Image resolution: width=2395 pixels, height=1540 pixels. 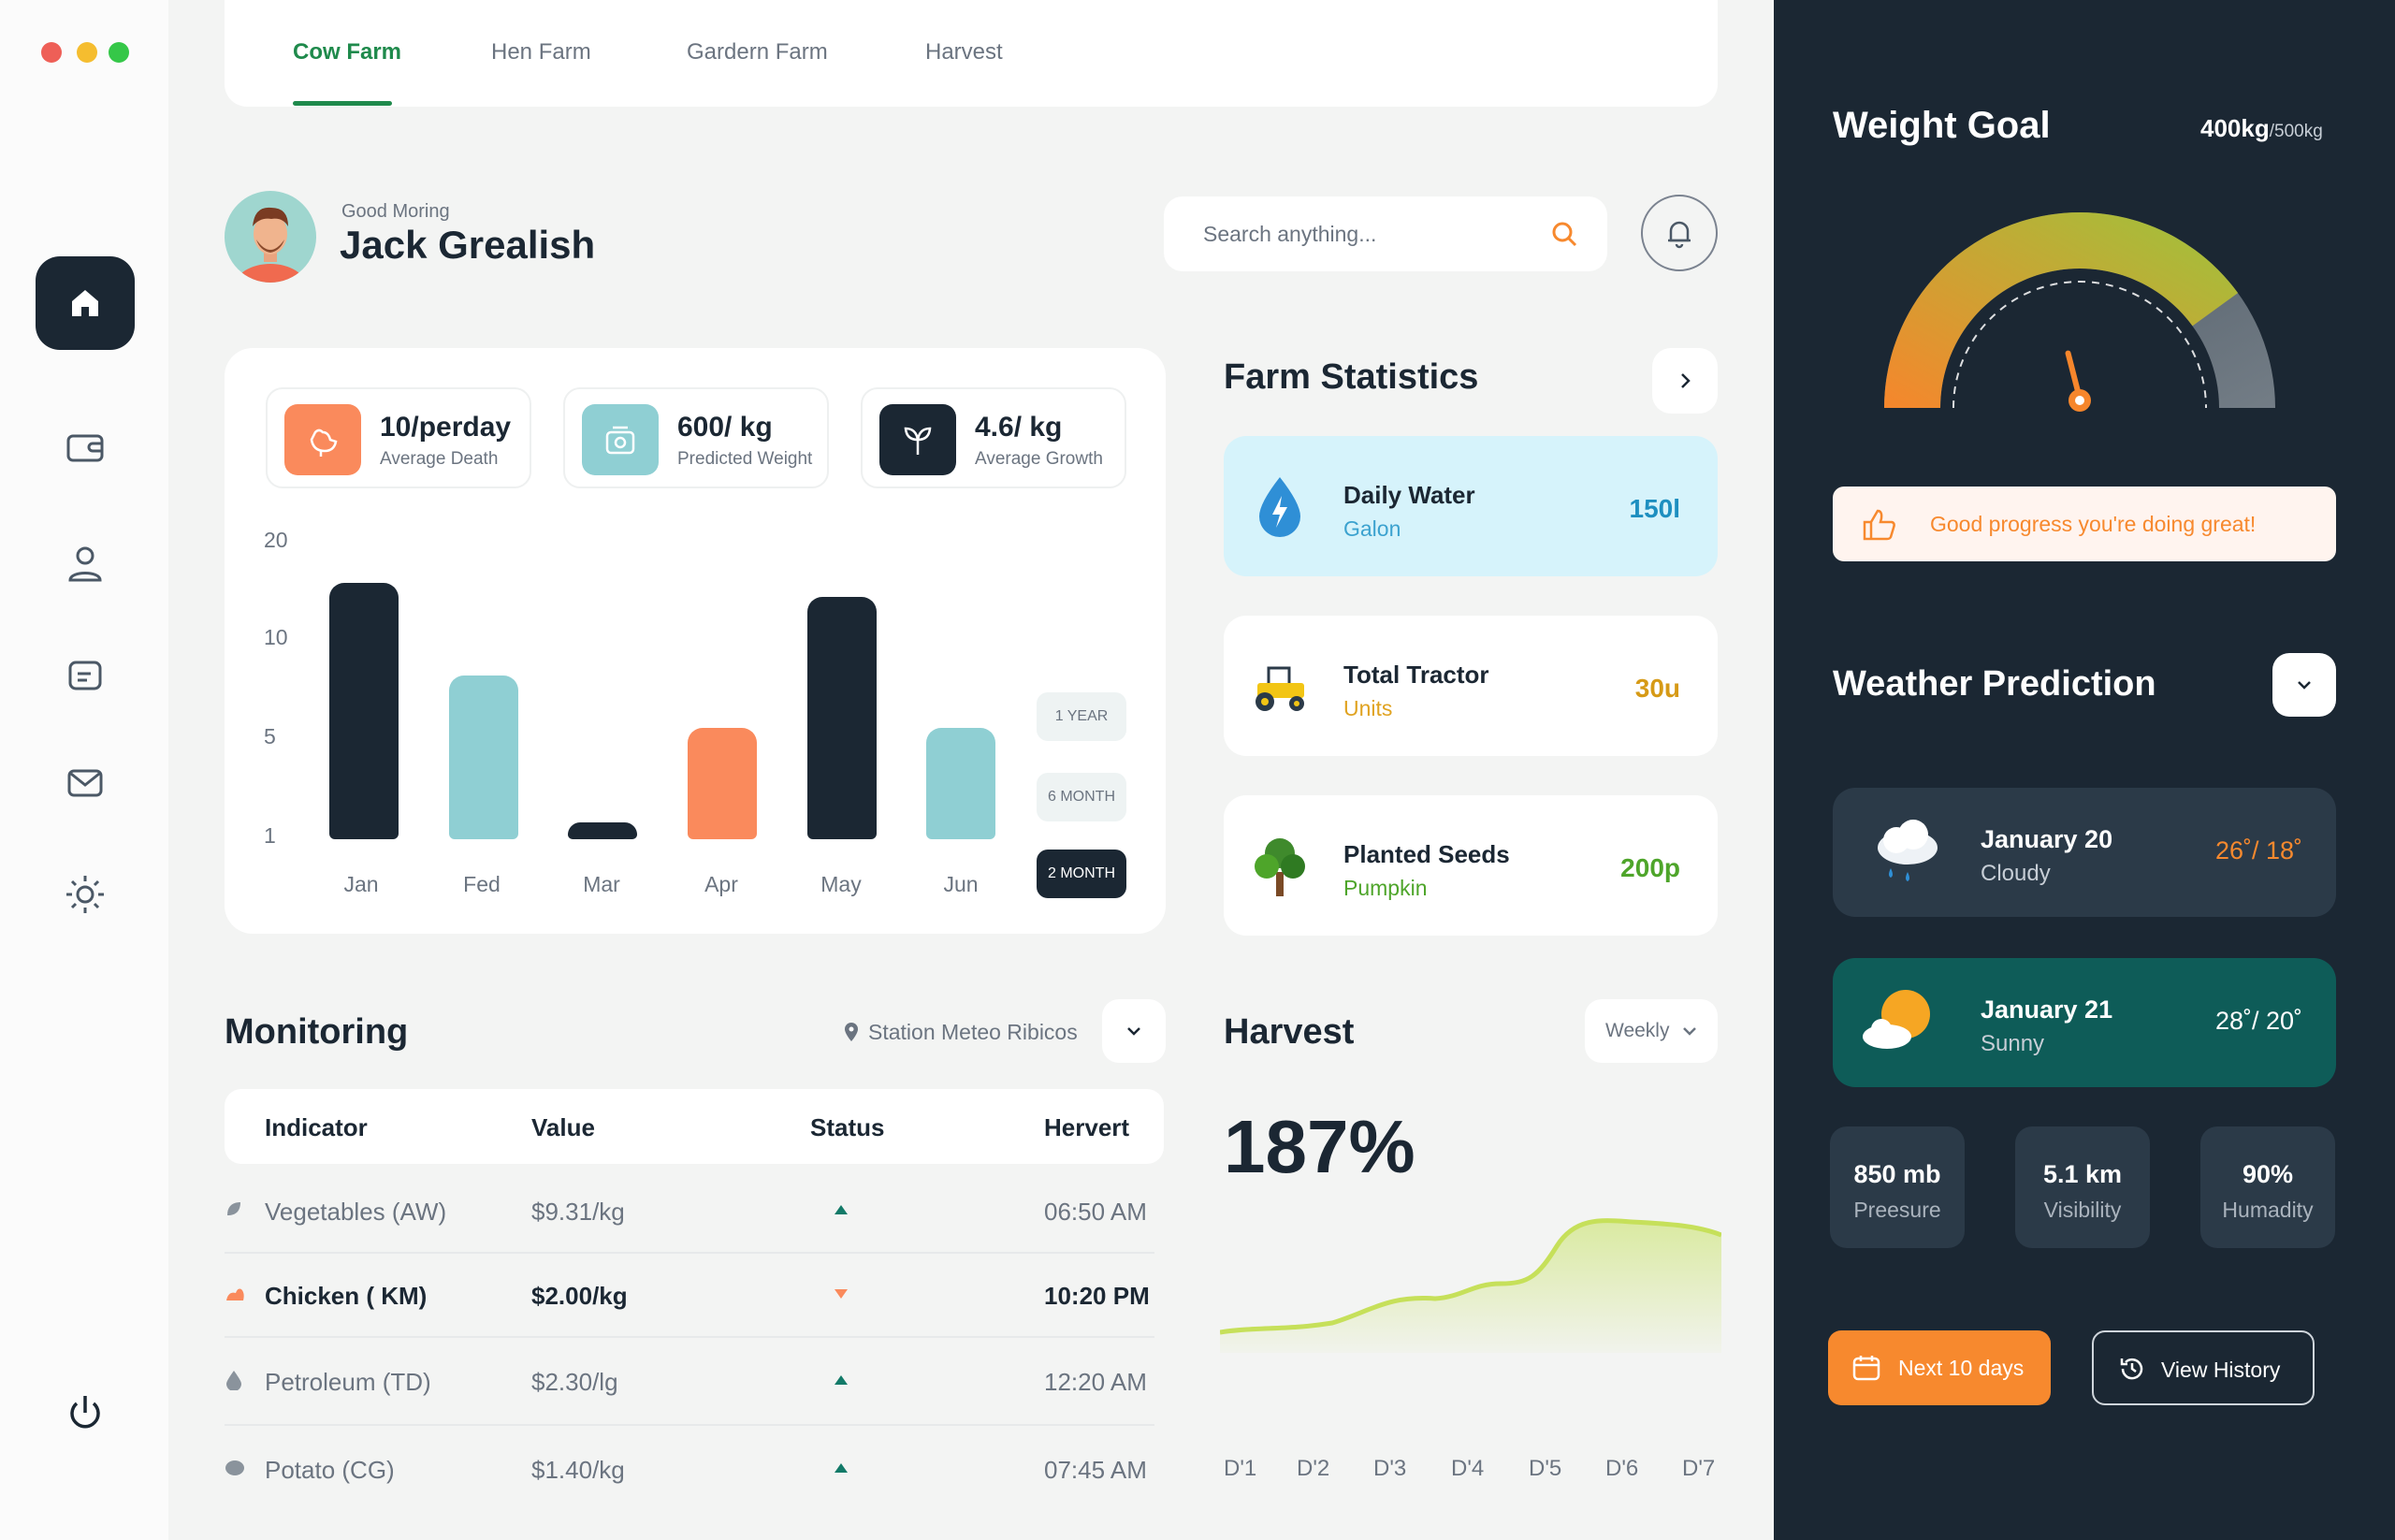 I want to click on user-name: Jack Grealish, so click(x=468, y=245).